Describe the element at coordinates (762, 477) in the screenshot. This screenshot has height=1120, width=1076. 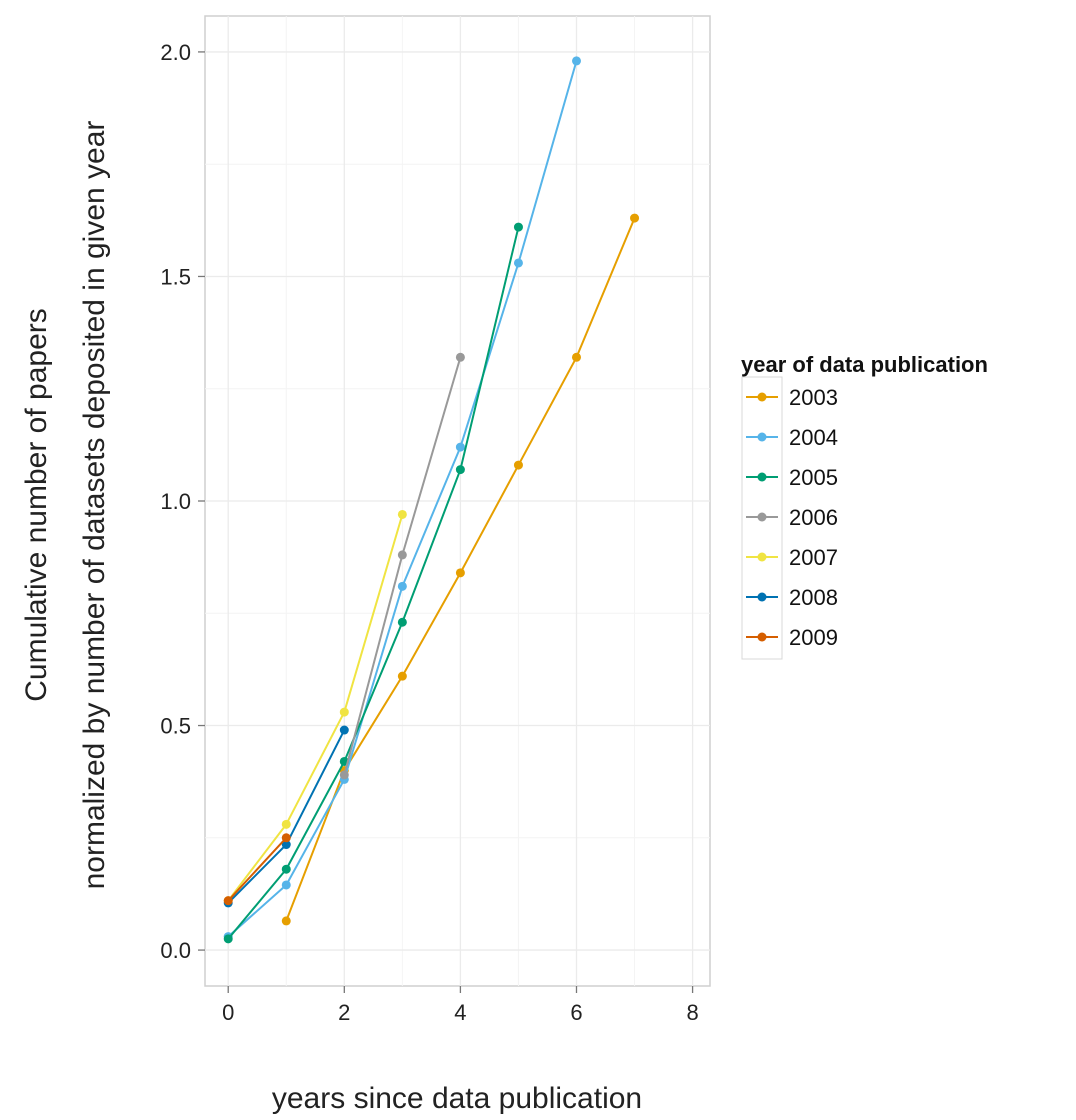
I see `legend-key-point-2005` at that location.